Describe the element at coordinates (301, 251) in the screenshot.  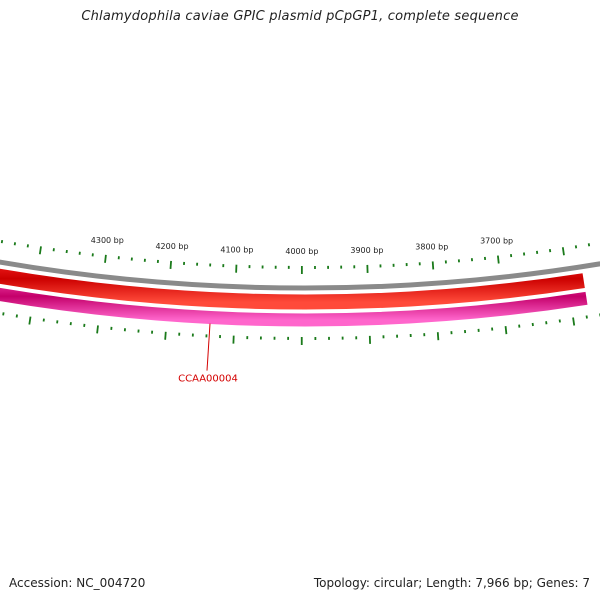
I see `tick-label: 4000 bp` at that location.